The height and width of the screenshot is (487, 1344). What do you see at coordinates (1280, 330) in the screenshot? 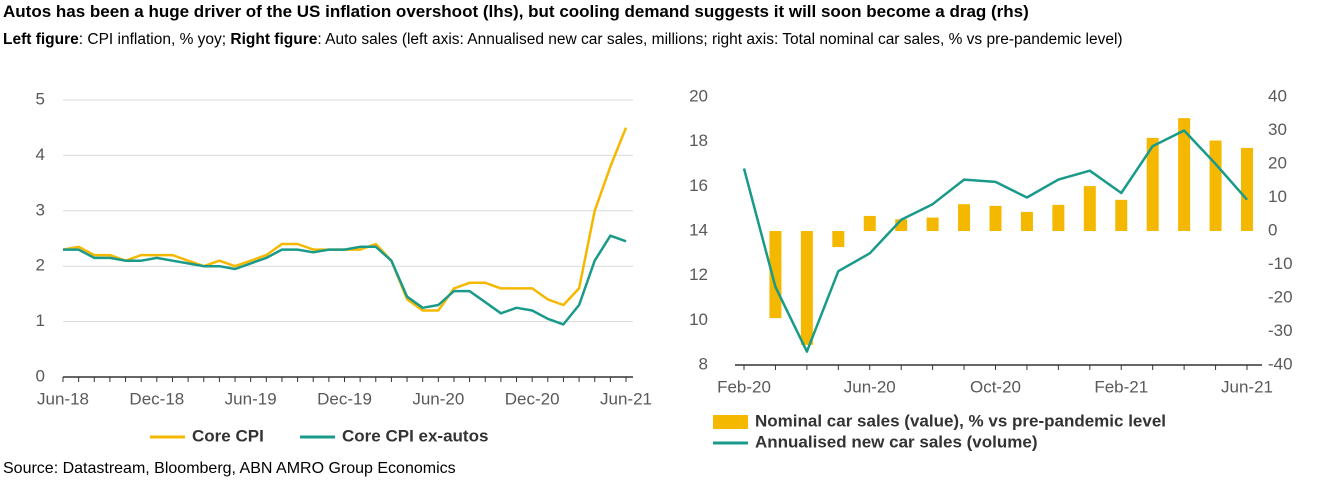
I see `y2-tick-label: -30` at bounding box center [1280, 330].